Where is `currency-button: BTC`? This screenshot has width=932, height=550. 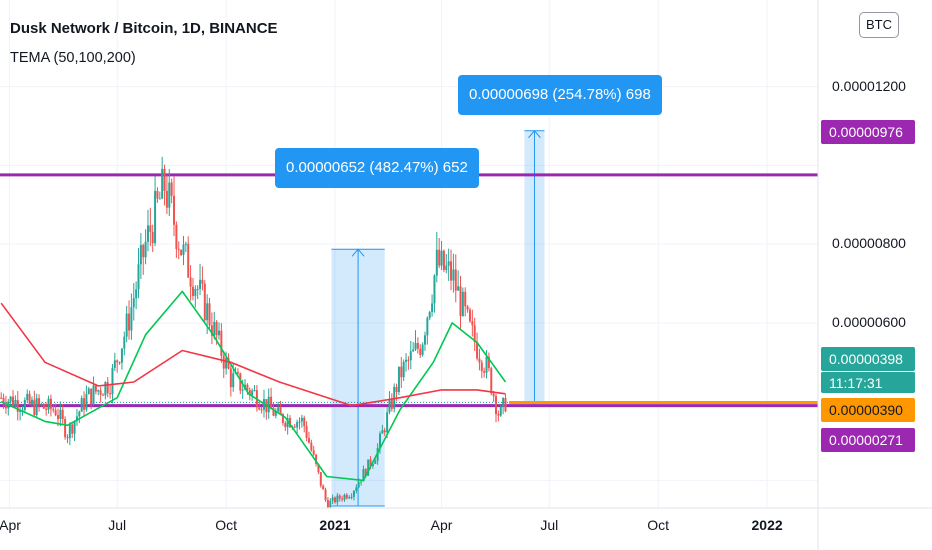 currency-button: BTC is located at coordinates (879, 25).